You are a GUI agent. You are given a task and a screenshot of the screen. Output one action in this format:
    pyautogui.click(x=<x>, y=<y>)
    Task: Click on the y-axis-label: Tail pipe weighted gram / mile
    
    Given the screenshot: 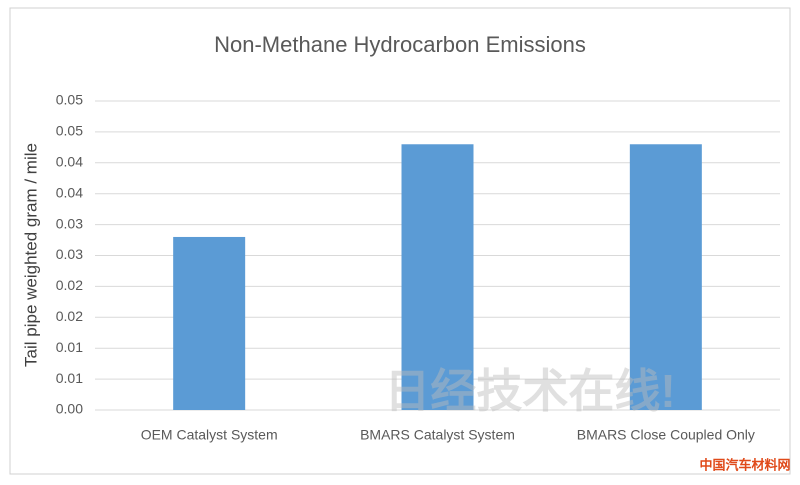 What is the action you would take?
    pyautogui.click(x=30, y=255)
    